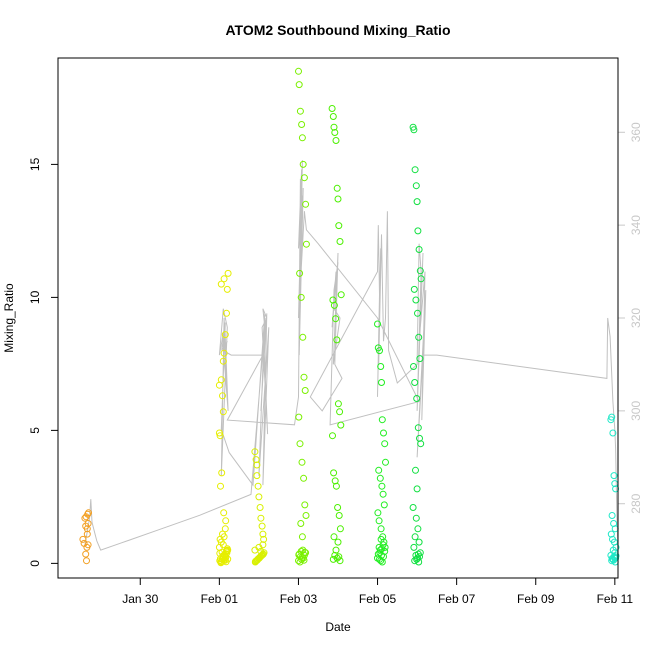 This screenshot has height=650, width=650. Describe the element at coordinates (220, 599) in the screenshot. I see `x-tick-label: Feb 01` at that location.